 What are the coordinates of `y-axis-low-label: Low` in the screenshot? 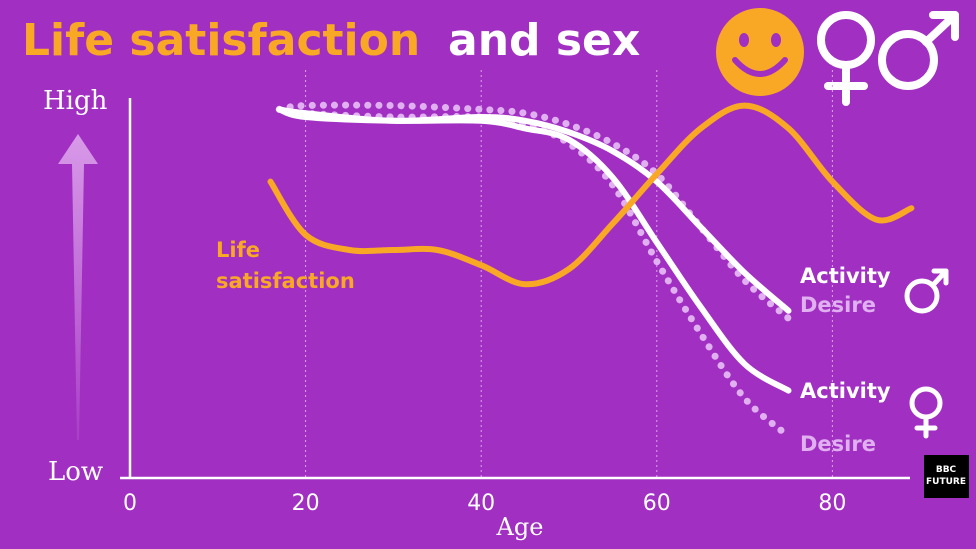 It's located at (75, 472).